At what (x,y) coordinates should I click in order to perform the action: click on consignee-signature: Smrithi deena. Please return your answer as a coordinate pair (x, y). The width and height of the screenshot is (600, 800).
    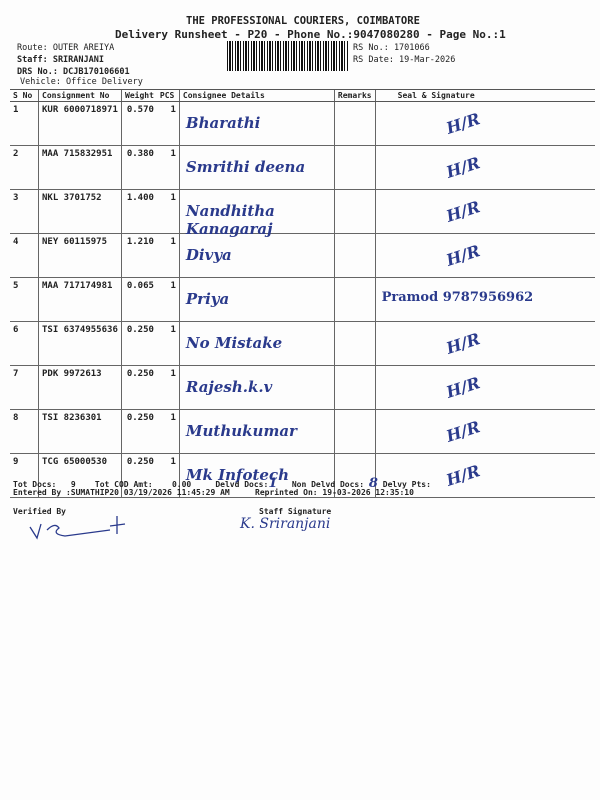
    Looking at the image, I should click on (245, 167).